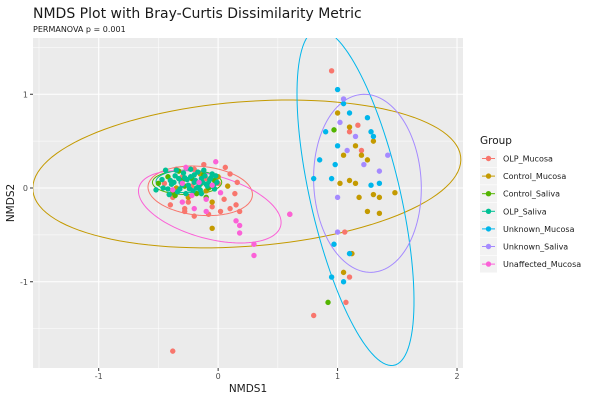 This screenshot has width=600, height=400. Describe the element at coordinates (535, 247) in the screenshot. I see `legend-label: Unknown_Saliva` at that location.